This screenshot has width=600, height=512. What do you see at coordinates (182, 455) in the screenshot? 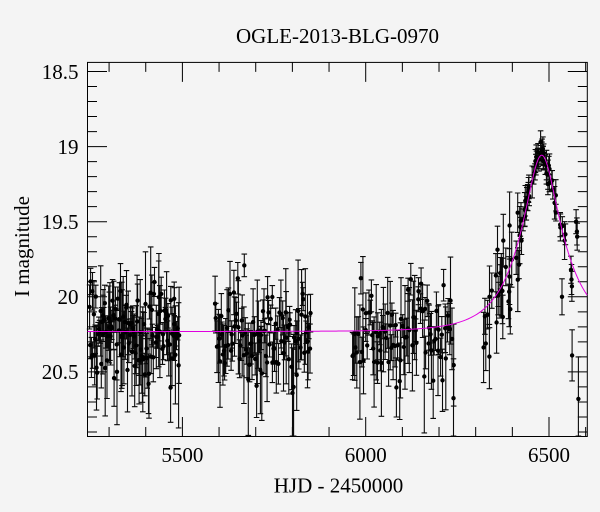
I see `svg-text: 5500` at bounding box center [182, 455].